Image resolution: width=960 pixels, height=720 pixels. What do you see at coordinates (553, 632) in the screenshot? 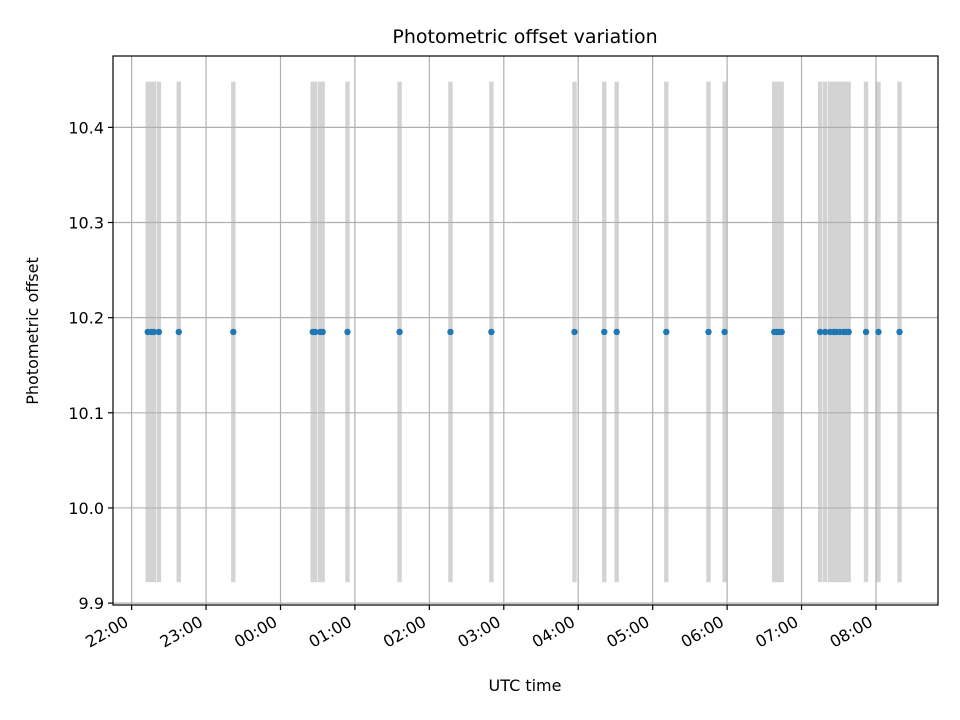
I see `x-tick-label: 04:00` at bounding box center [553, 632].